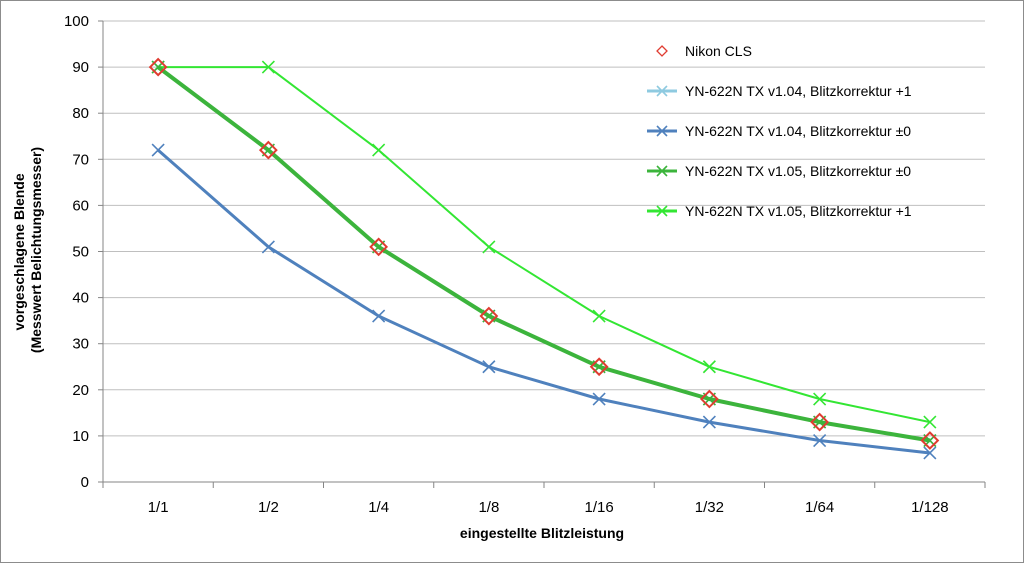 Image resolution: width=1024 pixels, height=563 pixels. What do you see at coordinates (80, 344) in the screenshot?
I see `y-tick-label: 30` at bounding box center [80, 344].